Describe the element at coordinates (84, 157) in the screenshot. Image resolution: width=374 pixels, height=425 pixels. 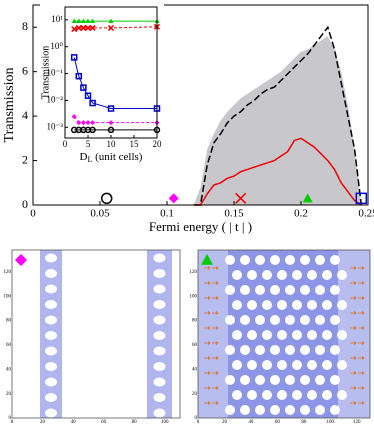
I see `x-axis-label-main: D` at that location.